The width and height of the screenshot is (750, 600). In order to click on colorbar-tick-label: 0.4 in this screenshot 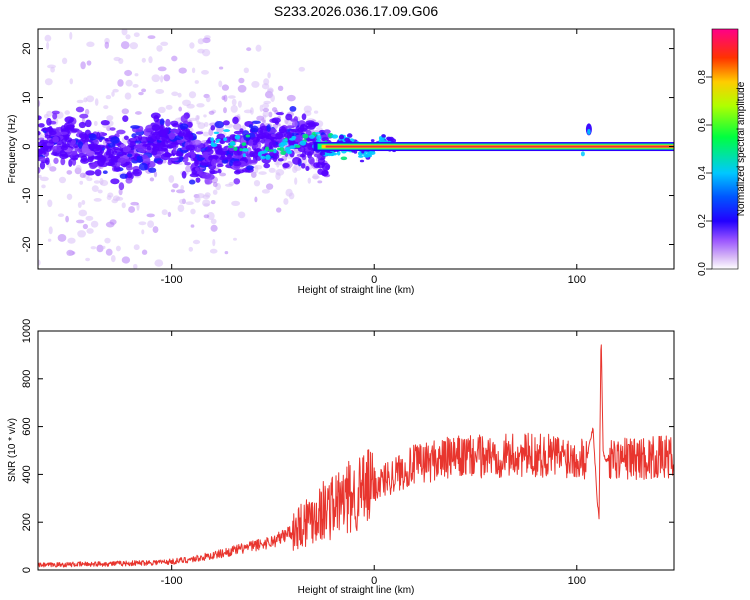, I will do `click(702, 173)`.